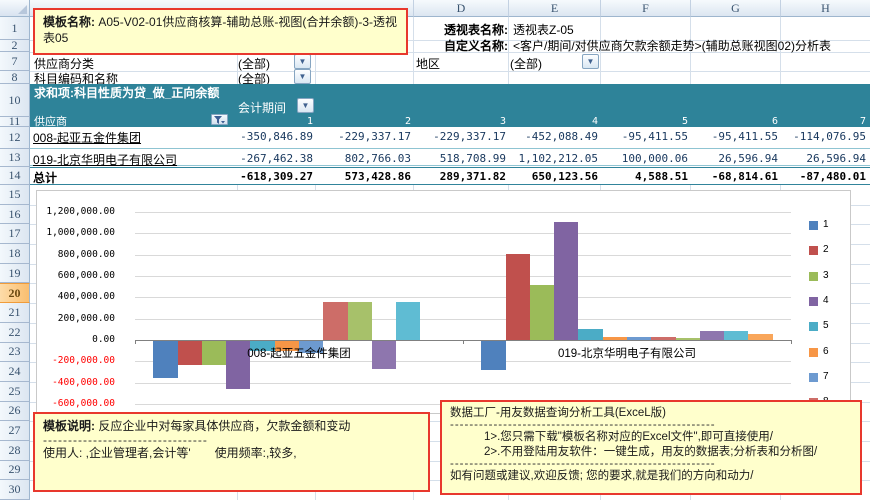  What do you see at coordinates (15, 293) in the screenshot?
I see `row-header-20: 20` at bounding box center [15, 293].